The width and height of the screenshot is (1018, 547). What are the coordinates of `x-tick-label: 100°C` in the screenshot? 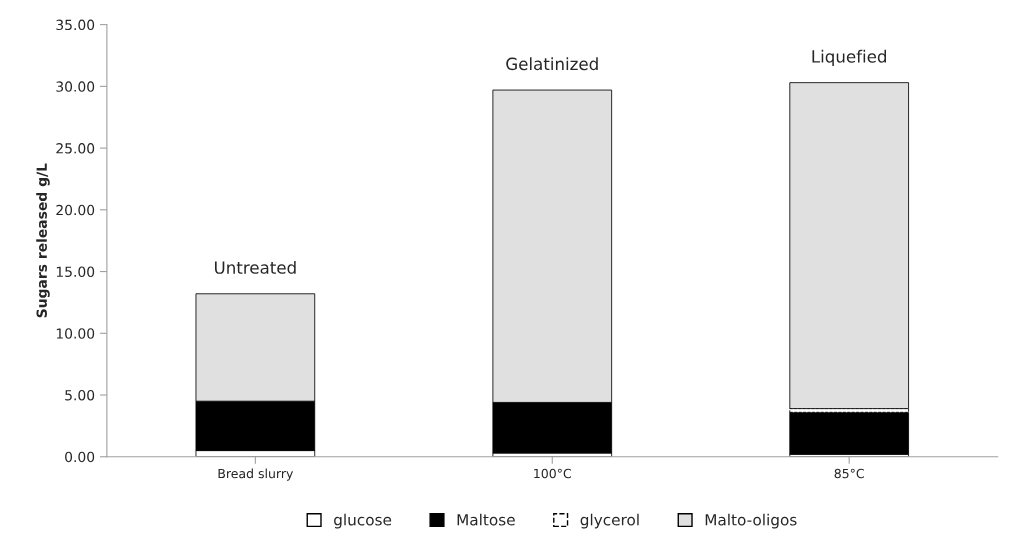 It's located at (553, 473).